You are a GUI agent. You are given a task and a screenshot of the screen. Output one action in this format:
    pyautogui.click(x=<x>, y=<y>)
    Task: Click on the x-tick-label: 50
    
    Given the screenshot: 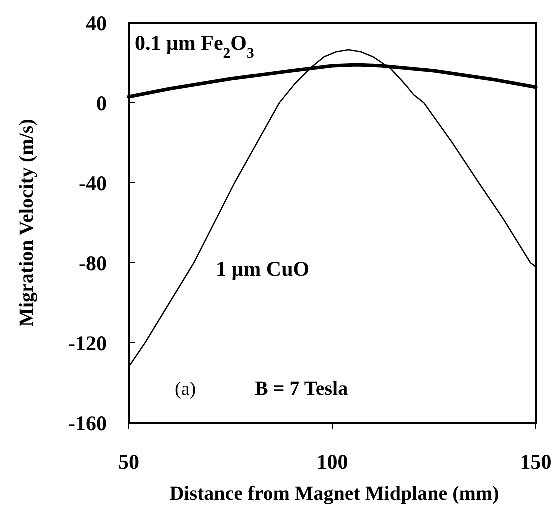 What is the action you would take?
    pyautogui.click(x=129, y=462)
    